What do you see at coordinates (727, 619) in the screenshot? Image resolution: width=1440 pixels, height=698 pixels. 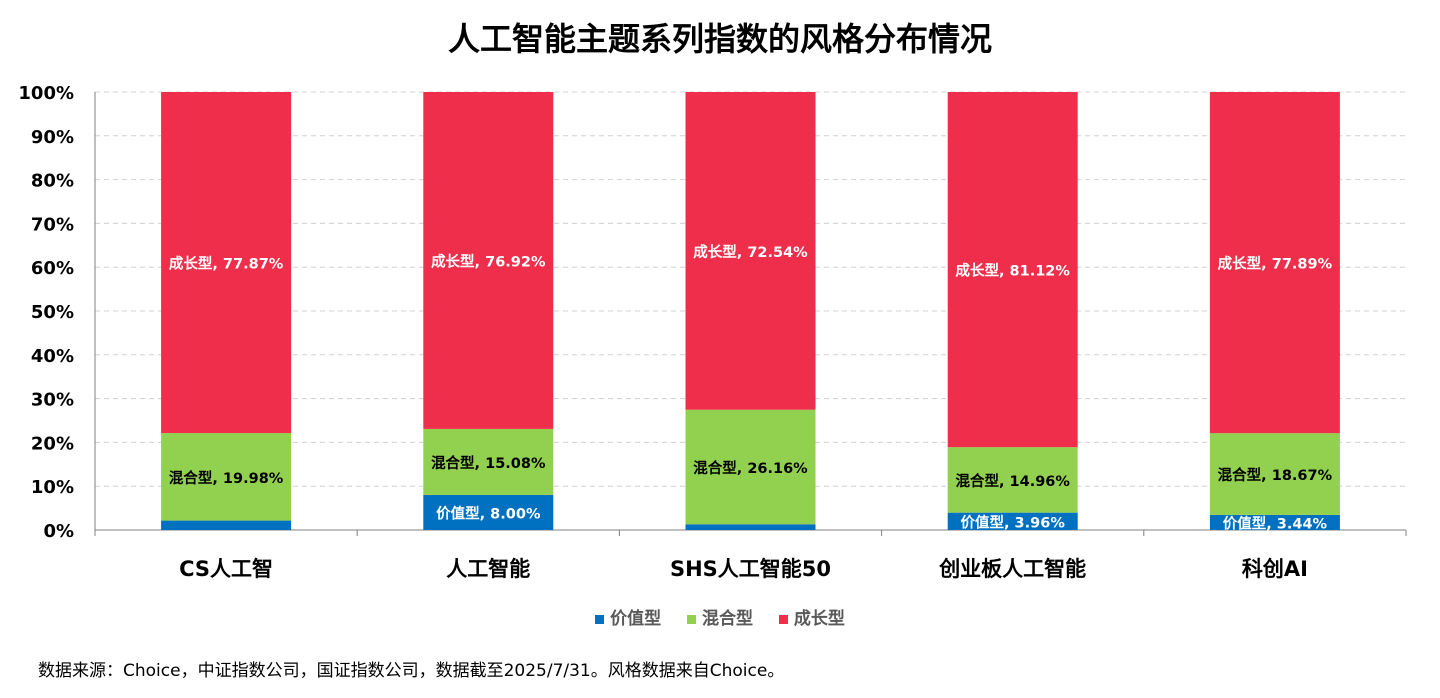 I see `legend-label-mixed: 混合型` at bounding box center [727, 619].